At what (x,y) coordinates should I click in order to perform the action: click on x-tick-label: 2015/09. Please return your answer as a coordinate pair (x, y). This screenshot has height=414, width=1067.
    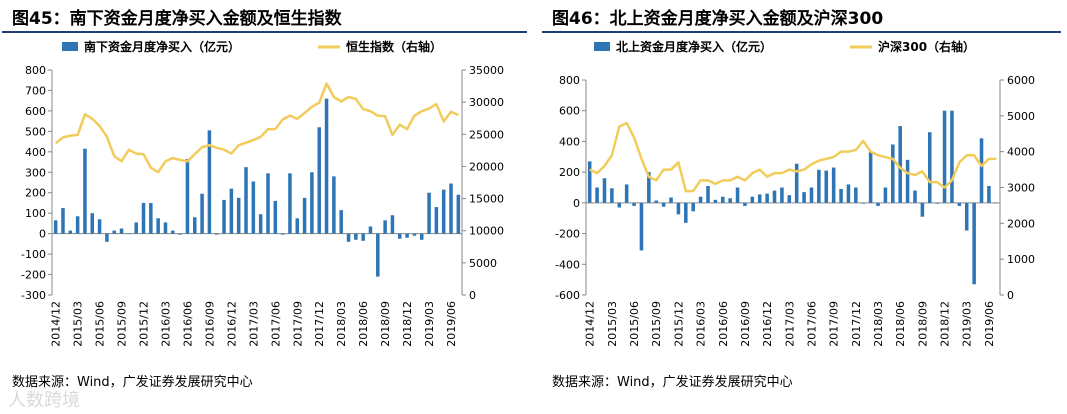
    Looking at the image, I should click on (122, 324).